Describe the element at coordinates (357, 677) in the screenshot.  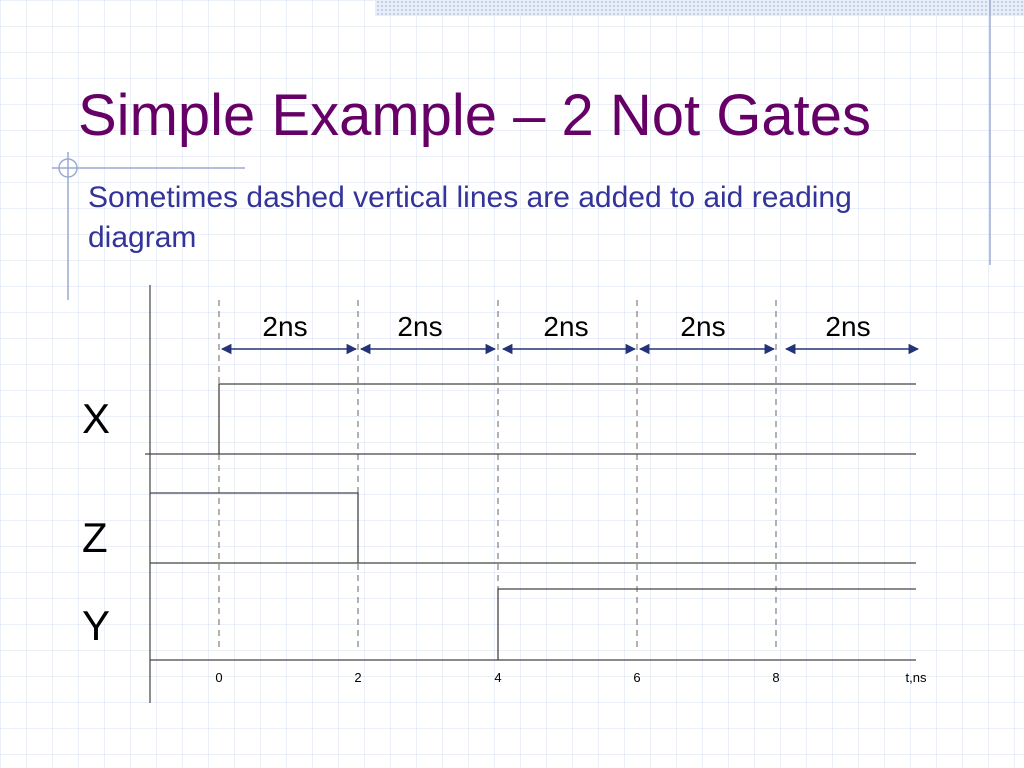
I see `time-tick-label: 2` at that location.